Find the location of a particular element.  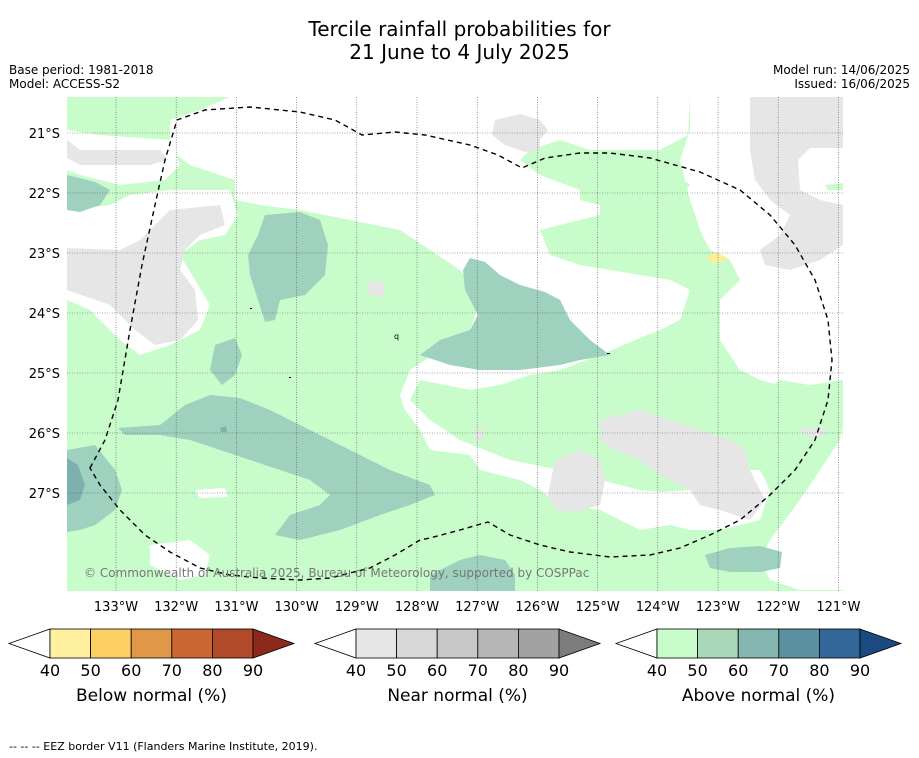

model-run: Model run: 14/06/2025 is located at coordinates (841, 70).